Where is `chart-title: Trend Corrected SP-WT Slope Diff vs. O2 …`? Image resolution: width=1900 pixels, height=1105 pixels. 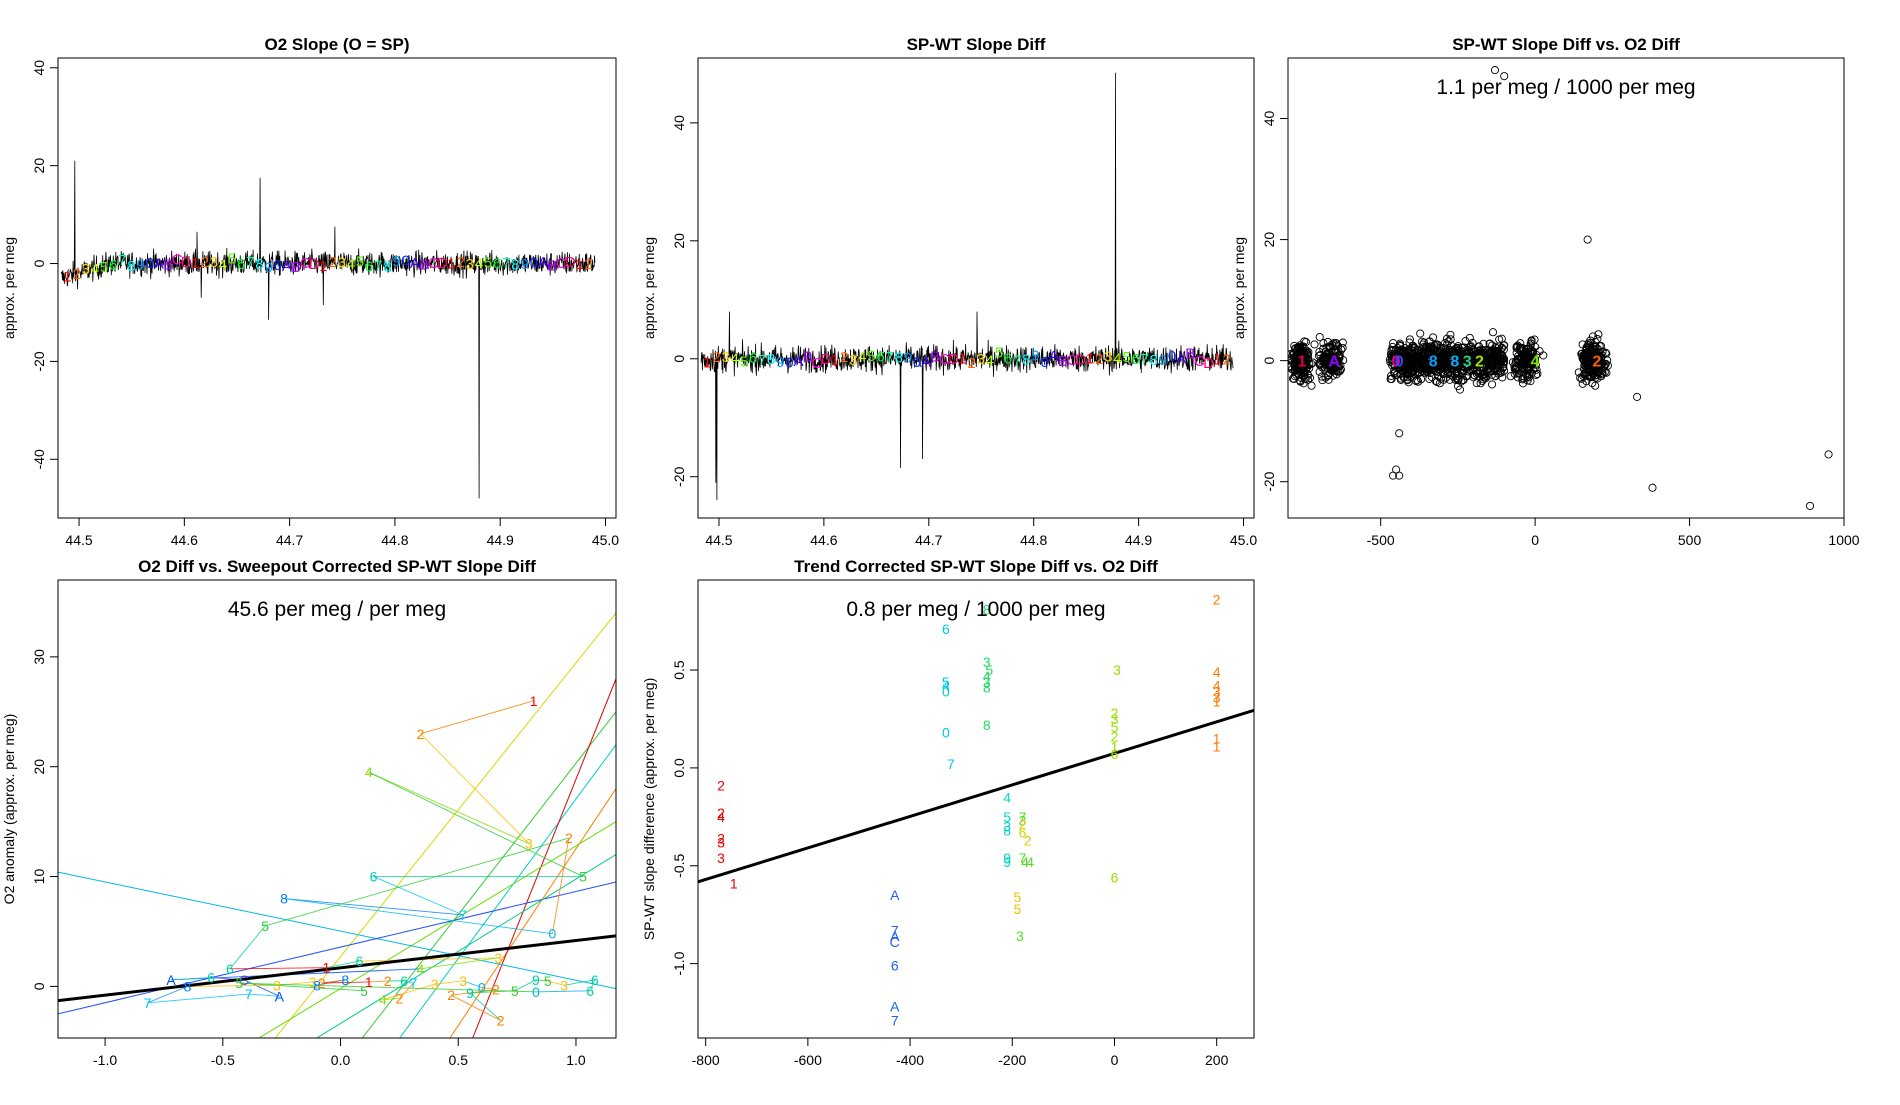
chart-title: Trend Corrected SP-WT Slope Diff vs. O2 … is located at coordinates (976, 566).